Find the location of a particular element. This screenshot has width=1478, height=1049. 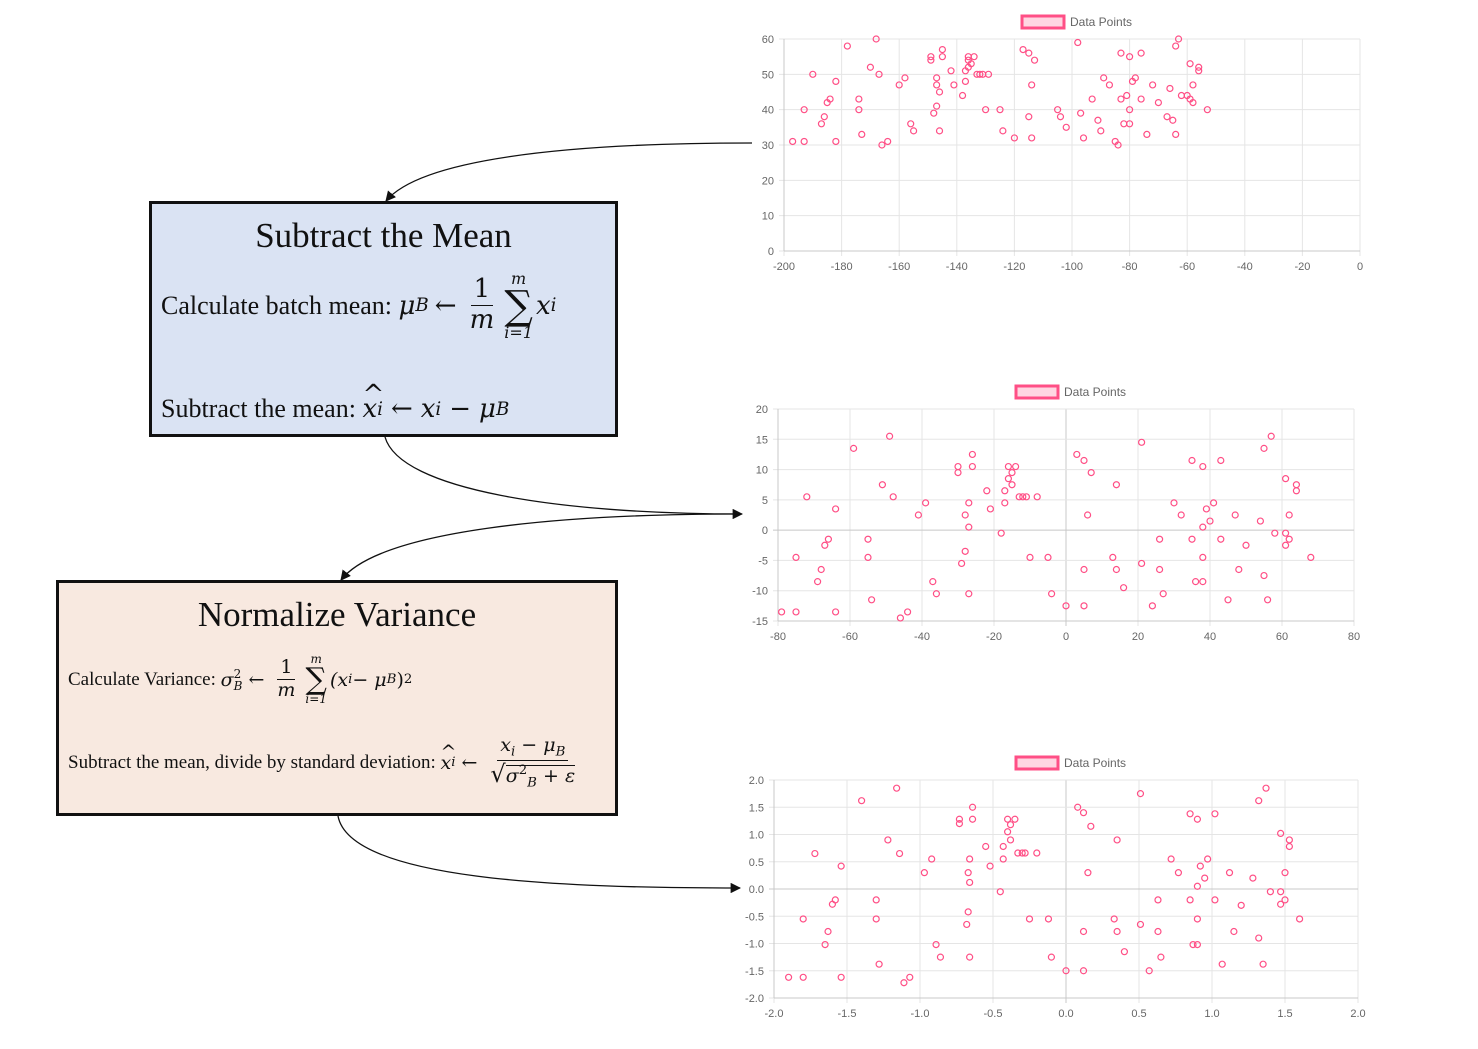

x-tick-label: -2.0 is located at coordinates (774, 1014).